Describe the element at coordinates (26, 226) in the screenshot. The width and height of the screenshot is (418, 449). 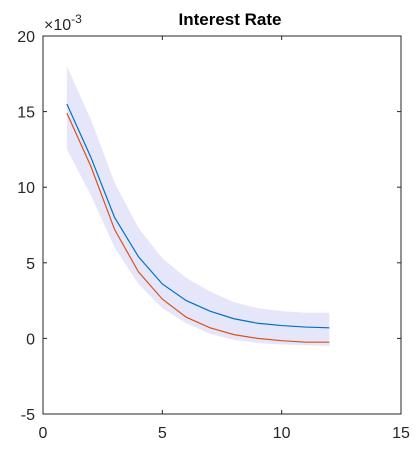
I see `y-tick-labels: -5 0 5 10 15 20` at that location.